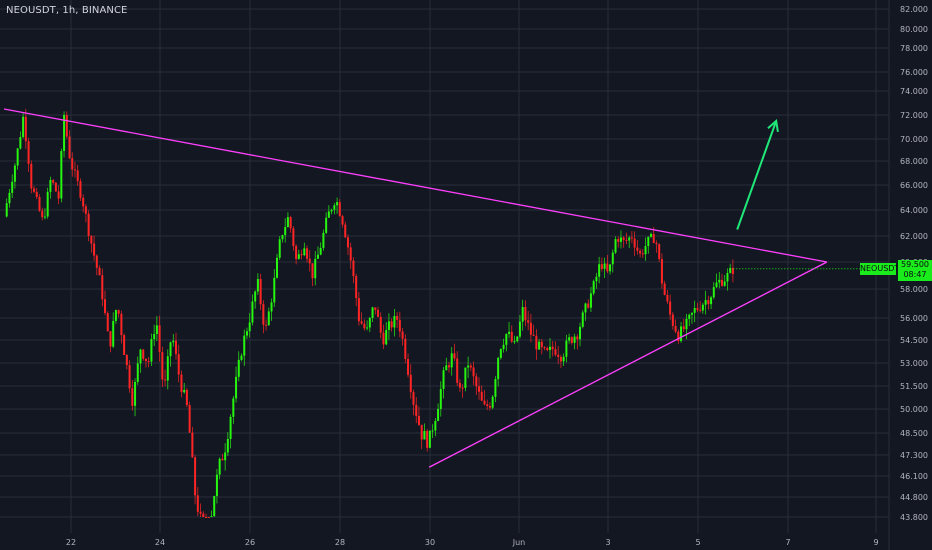 This screenshot has height=550, width=932. I want to click on bar-countdown: 08:47, so click(915, 274).